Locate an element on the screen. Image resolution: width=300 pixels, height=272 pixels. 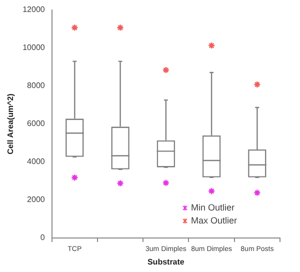
y-tick-label: 4000 is located at coordinates (36, 161).